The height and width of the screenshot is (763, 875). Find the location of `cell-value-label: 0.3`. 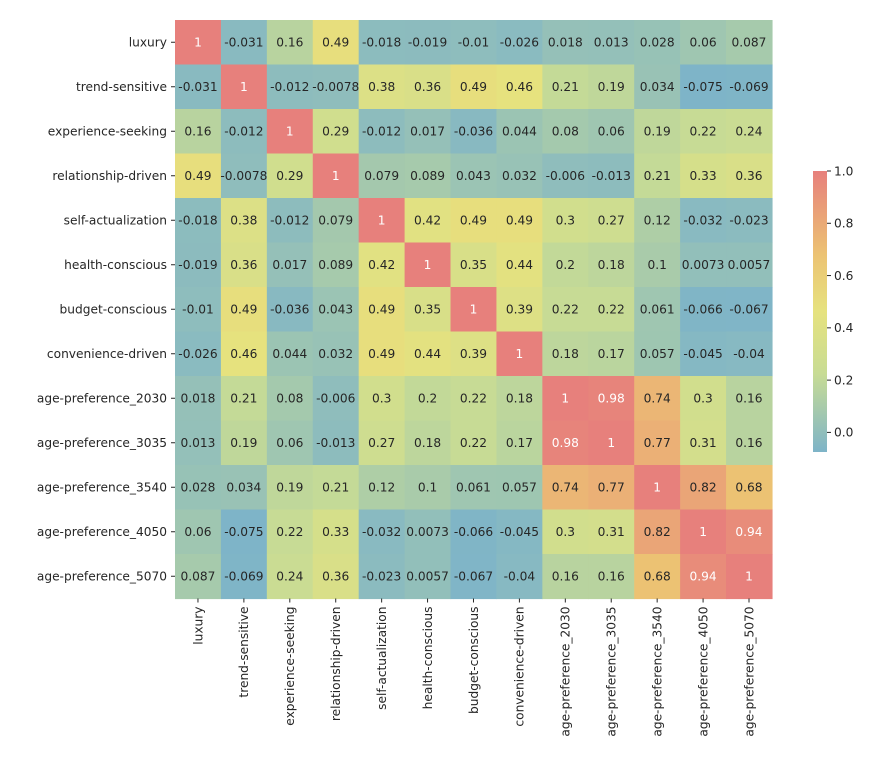

cell-value-label: 0.3 is located at coordinates (381, 399).